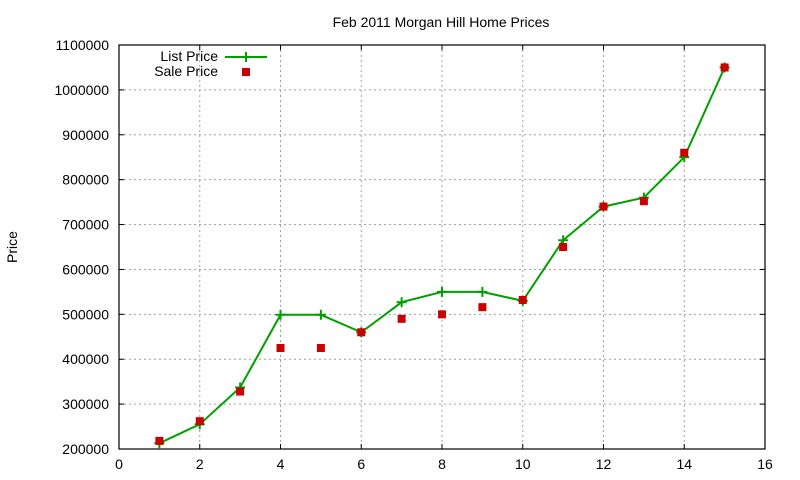 This screenshot has height=480, width=800. I want to click on x-tick-label: 16, so click(765, 464).